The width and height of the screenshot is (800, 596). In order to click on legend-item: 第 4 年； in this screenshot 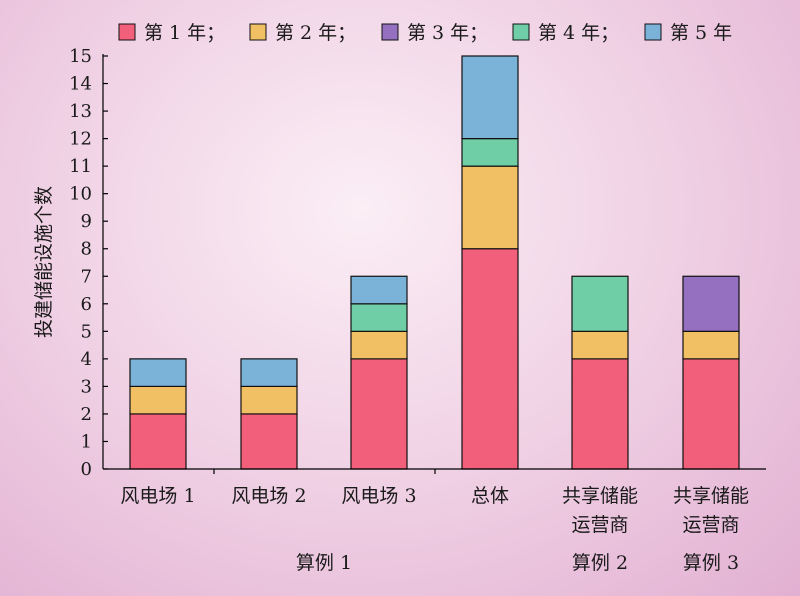, I will do `click(565, 33)`.